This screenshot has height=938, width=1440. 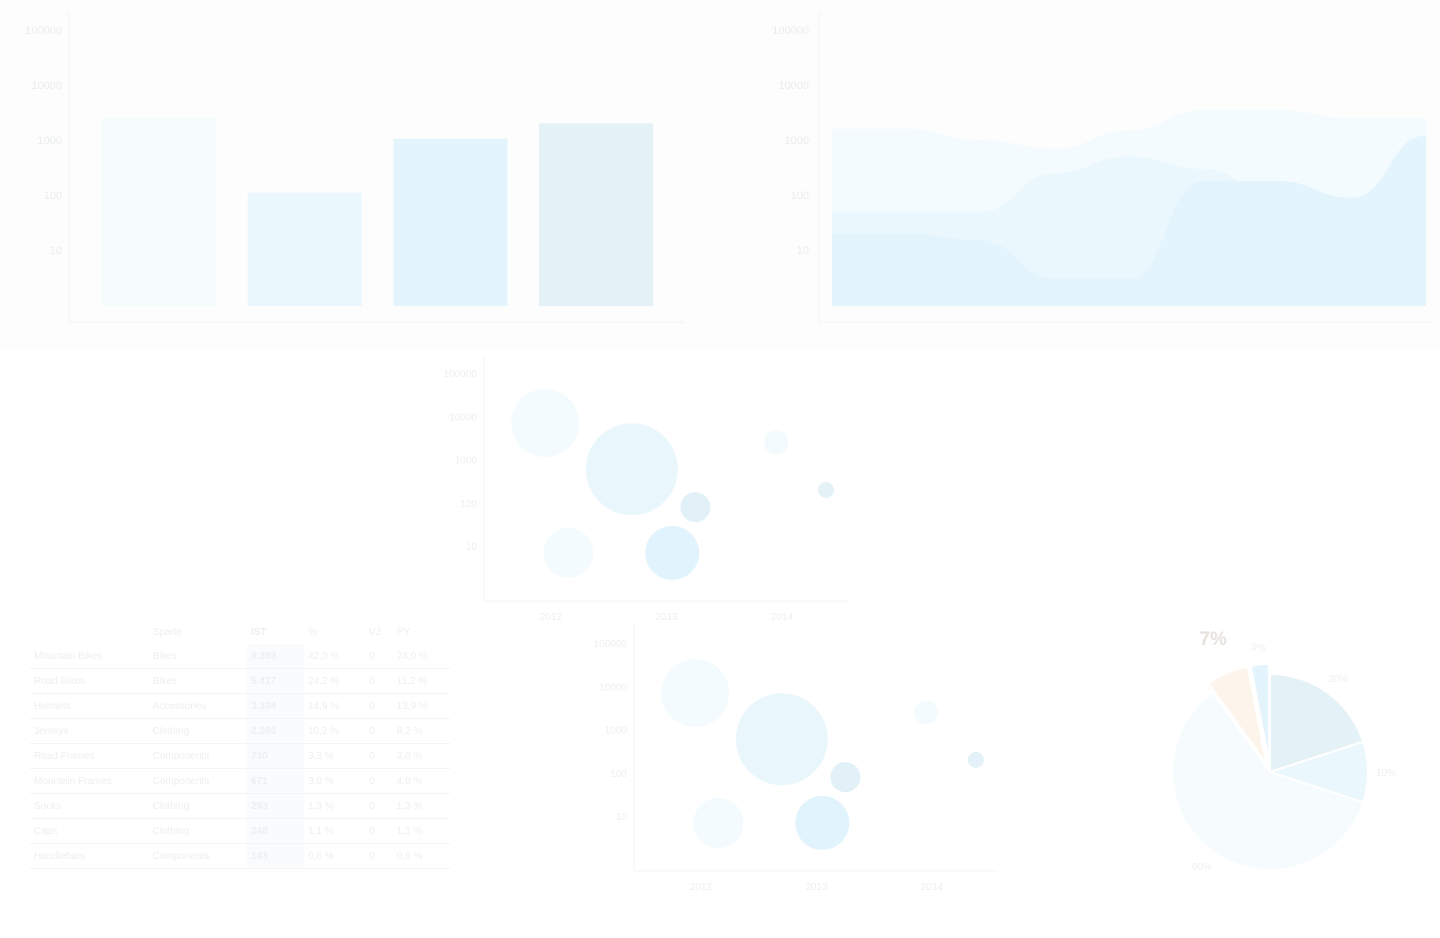 What do you see at coordinates (240, 756) in the screenshot?
I see `table-row: Road Frames Components 730 3,3 % 0 3,0 %` at bounding box center [240, 756].